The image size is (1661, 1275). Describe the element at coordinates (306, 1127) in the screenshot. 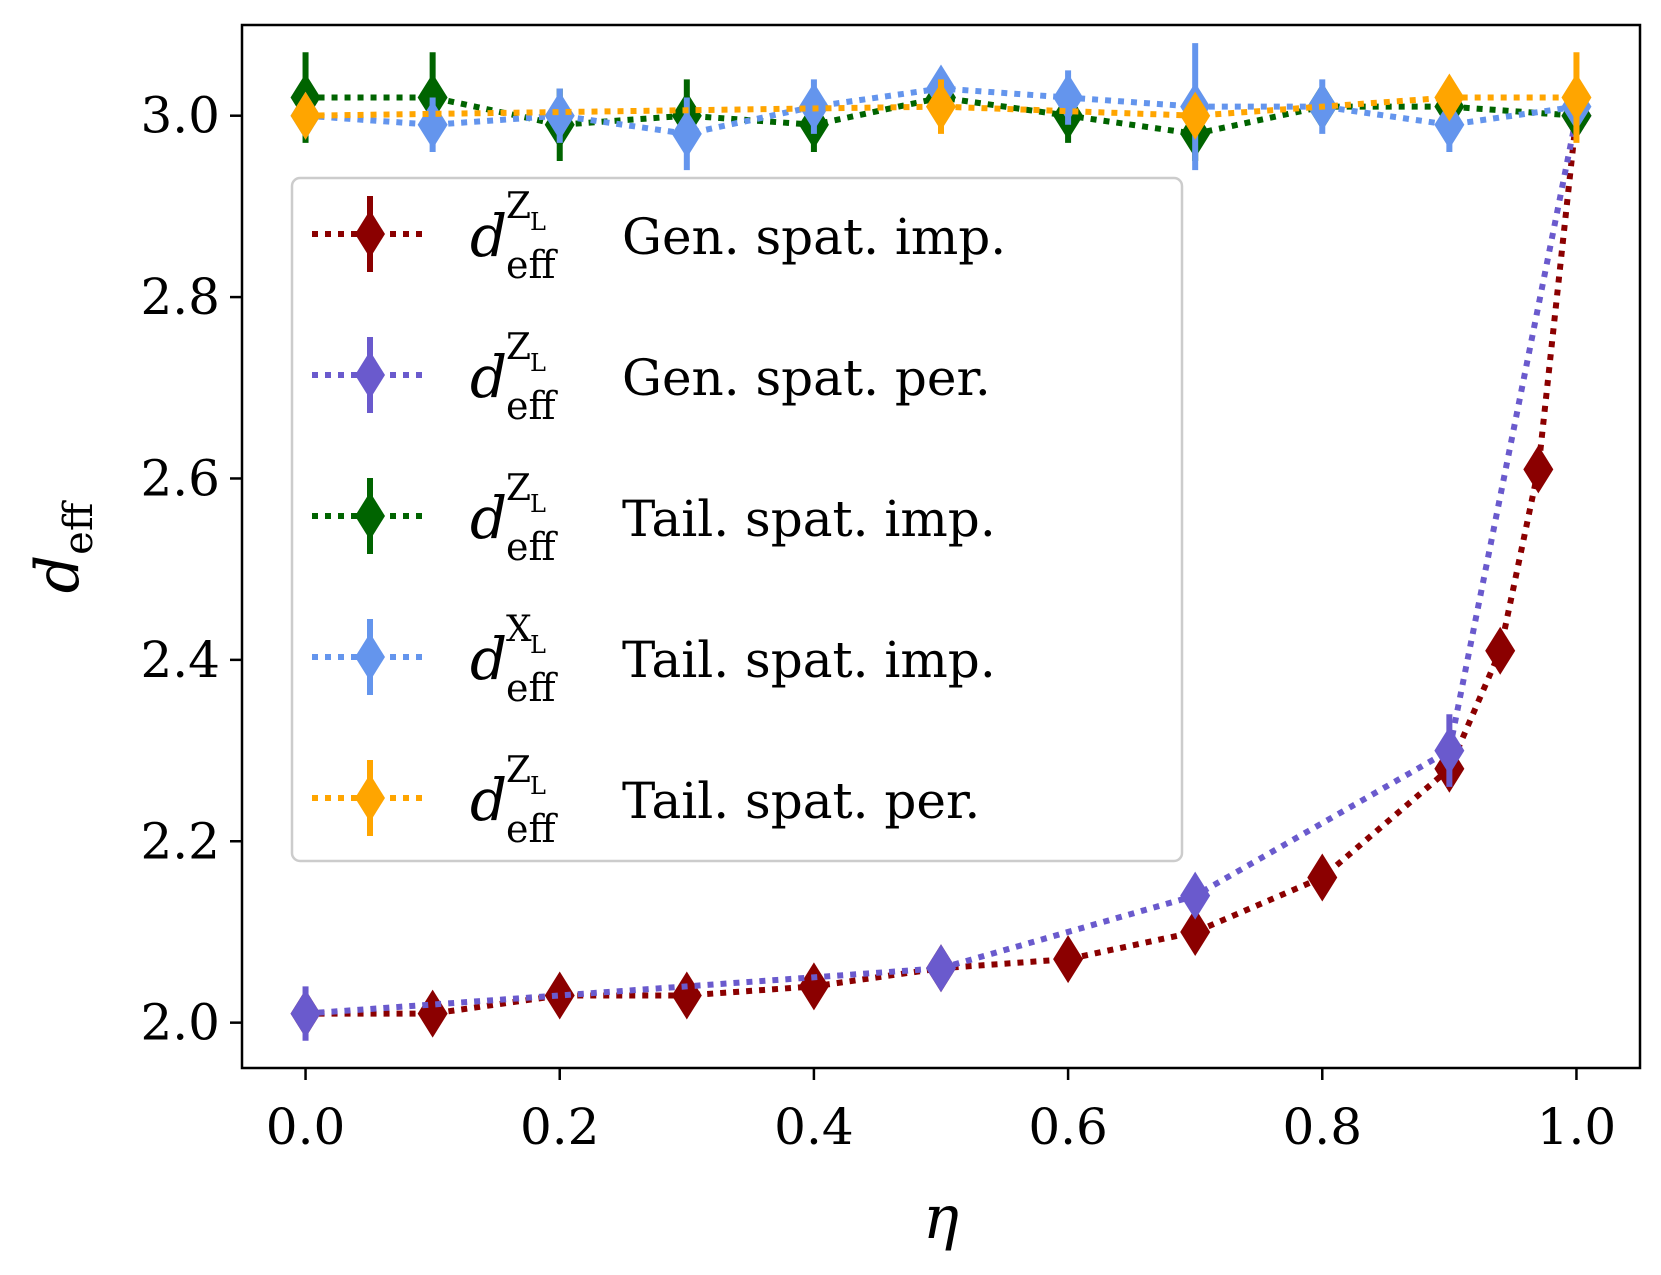

I see `x-tick-label: 0.0` at that location.